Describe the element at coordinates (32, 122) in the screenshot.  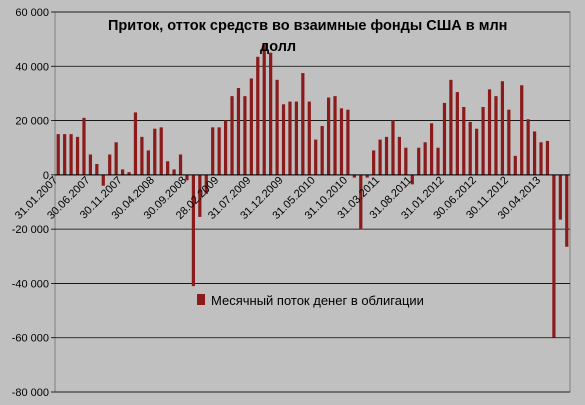
I see `y-tick-label: 20 000` at that location.